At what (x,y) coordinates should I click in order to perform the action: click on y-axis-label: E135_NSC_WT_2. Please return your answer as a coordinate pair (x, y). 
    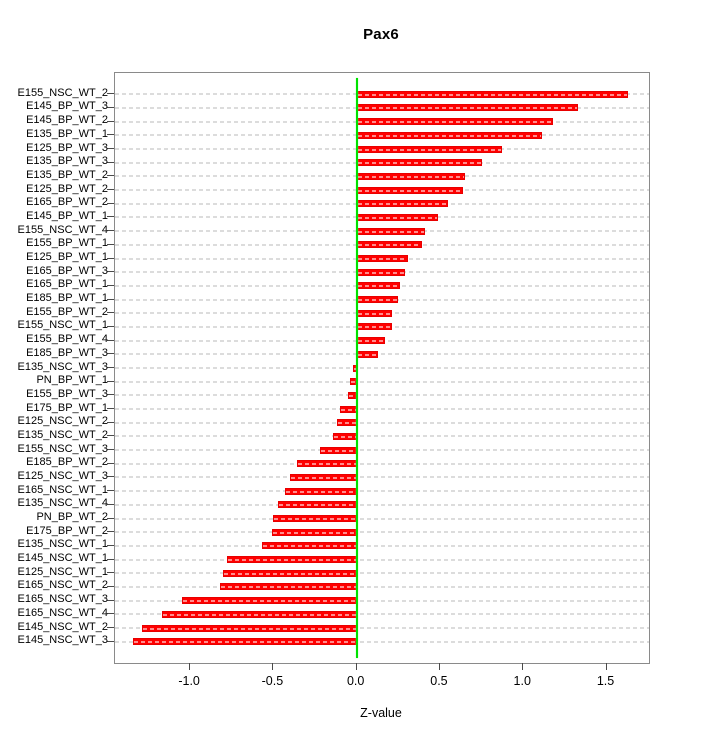
    Looking at the image, I should click on (63, 434).